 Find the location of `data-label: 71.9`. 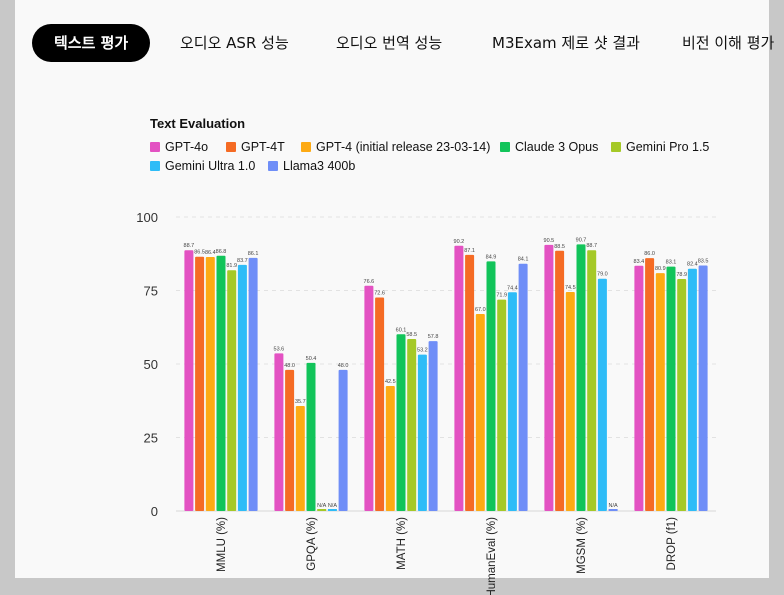

data-label: 71.9 is located at coordinates (501, 296).